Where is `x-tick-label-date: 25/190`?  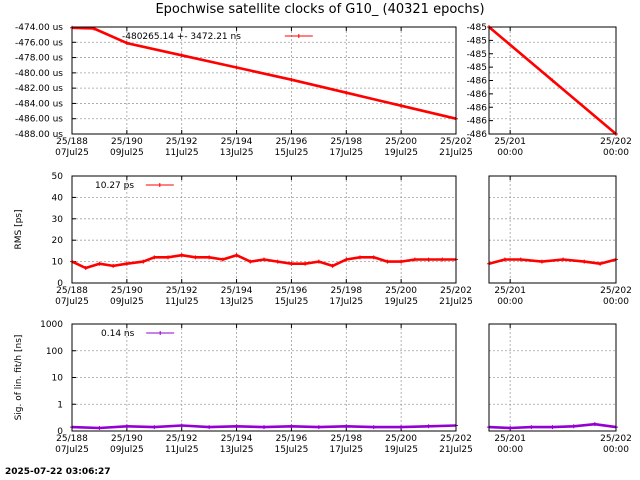 x-tick-label-date: 25/190 is located at coordinates (127, 142).